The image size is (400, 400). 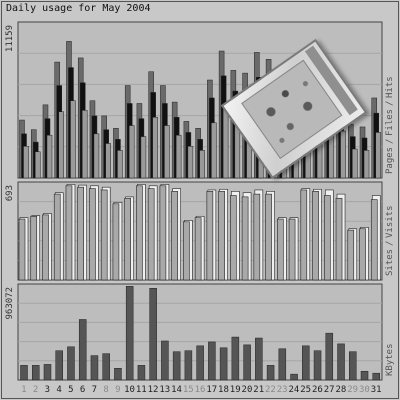 I want to click on x-tick-label: 22, so click(x=270, y=390).